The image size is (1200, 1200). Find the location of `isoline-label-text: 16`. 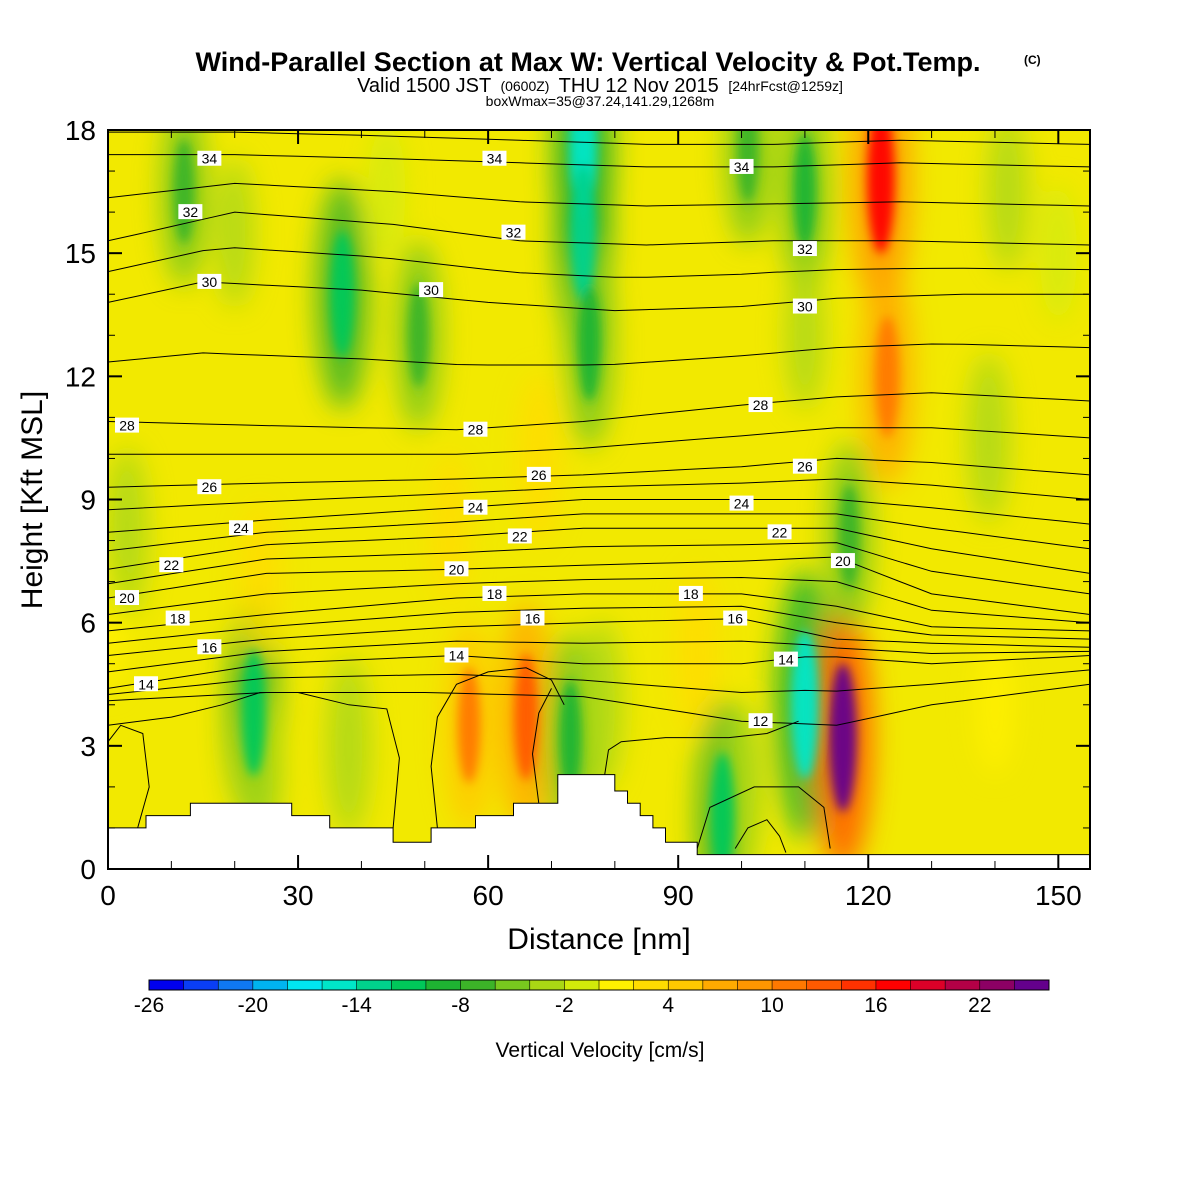

isoline-label-text: 16 is located at coordinates (735, 619).